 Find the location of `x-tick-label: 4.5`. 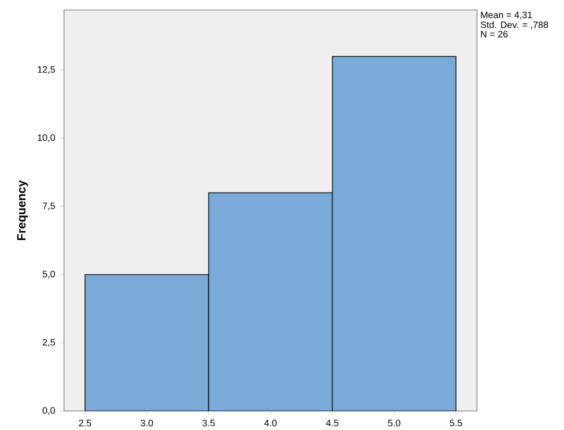

x-tick-label: 4.5 is located at coordinates (332, 423).